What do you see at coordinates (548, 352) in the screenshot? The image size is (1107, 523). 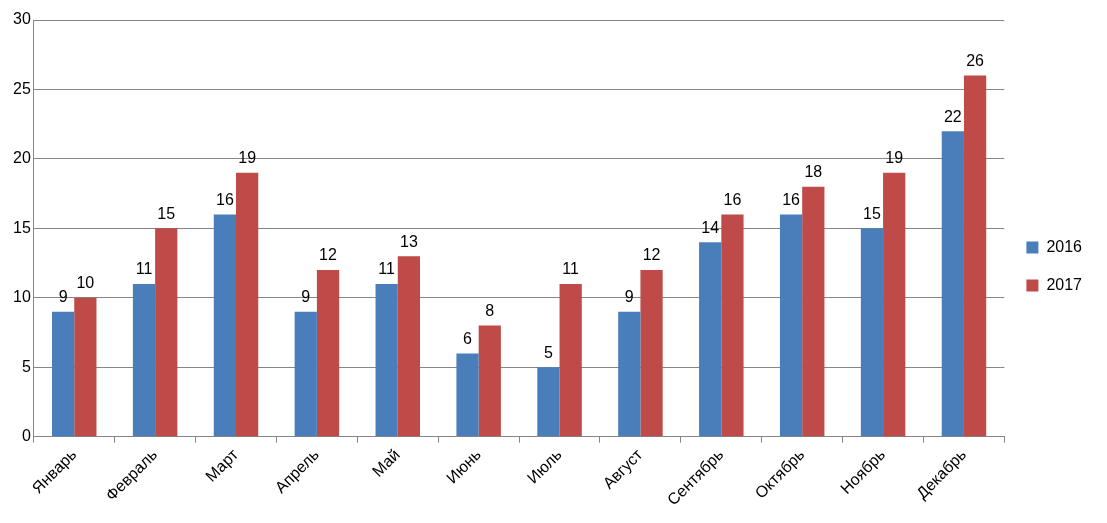 I see `data-label: 5` at bounding box center [548, 352].